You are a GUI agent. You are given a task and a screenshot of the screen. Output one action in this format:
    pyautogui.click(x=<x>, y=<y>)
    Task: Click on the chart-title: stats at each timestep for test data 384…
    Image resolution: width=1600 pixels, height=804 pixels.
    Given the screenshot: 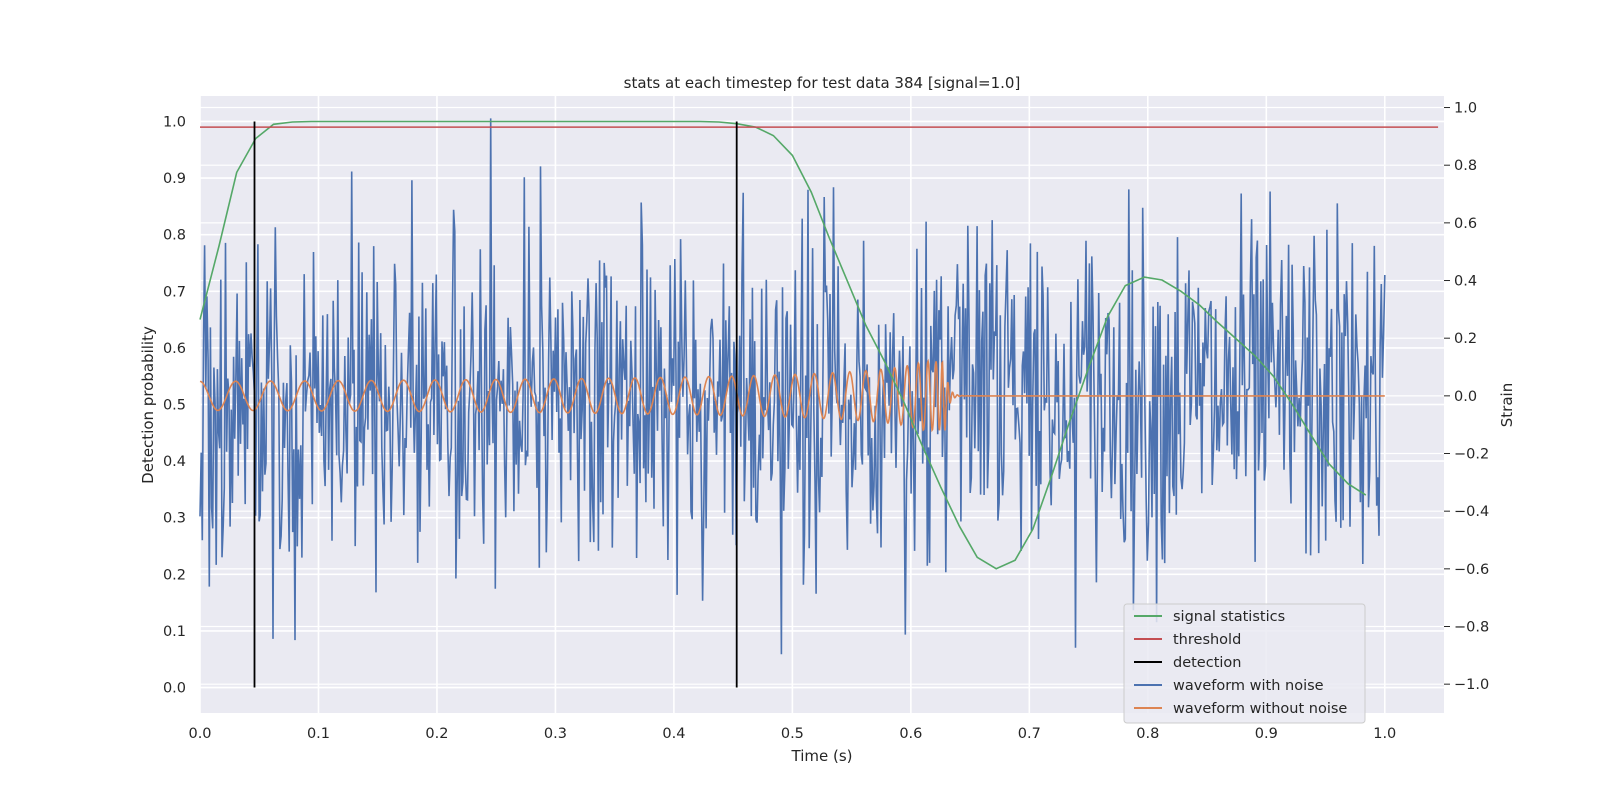 What is the action you would take?
    pyautogui.click(x=822, y=83)
    